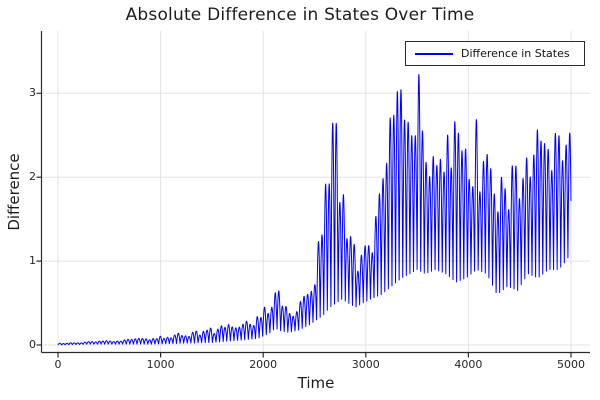  I want to click on legend-label: Difference in States, so click(515, 53).